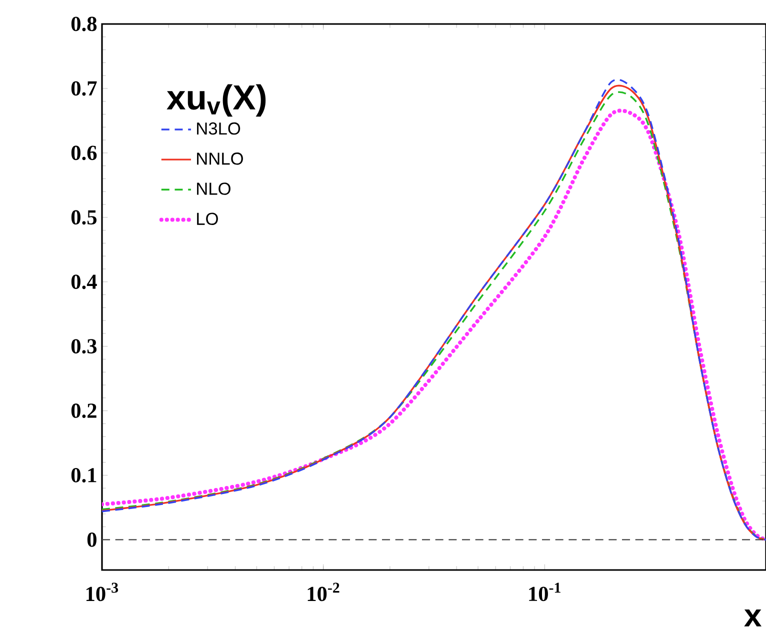  What do you see at coordinates (220, 158) in the screenshot?
I see `legend-label: NNLO` at bounding box center [220, 158].